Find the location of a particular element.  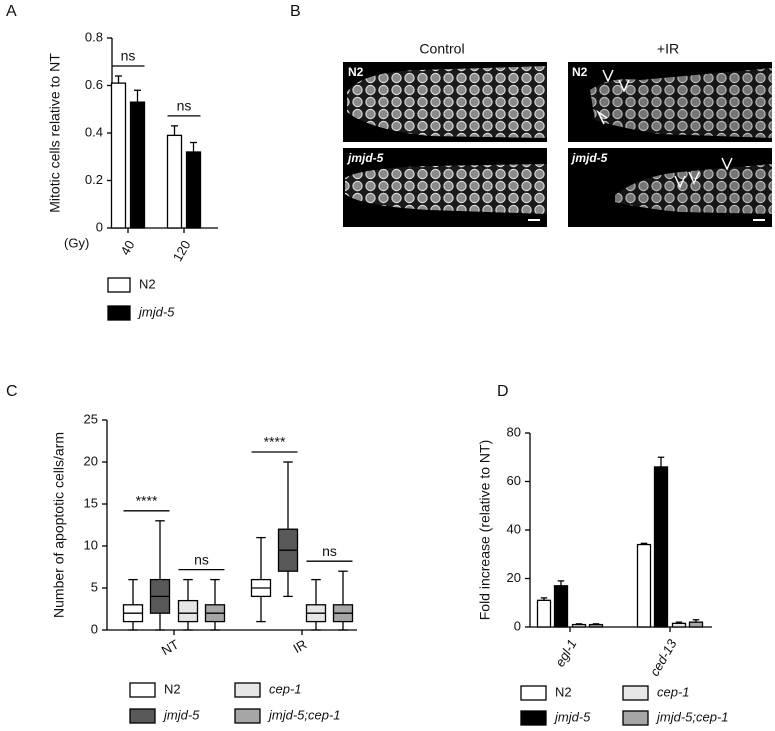

panel-label: B is located at coordinates (295, 11).